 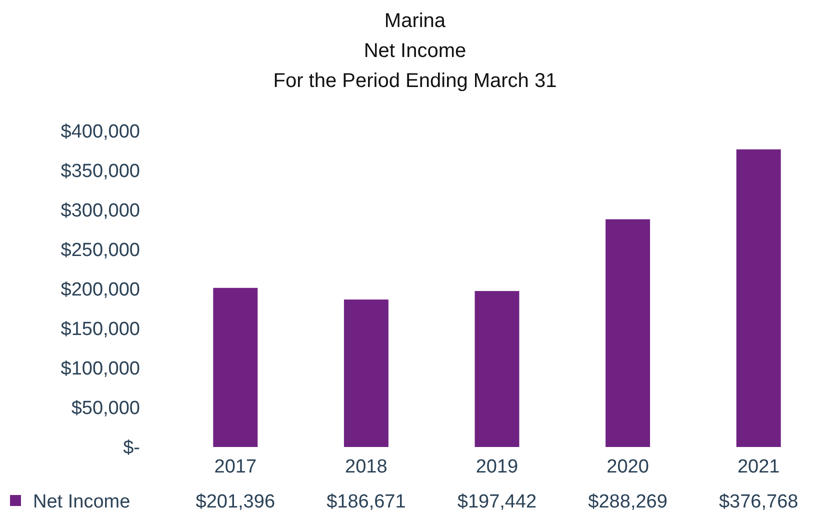 What do you see at coordinates (105, 409) in the screenshot?
I see `y-tick-label: $50,000` at bounding box center [105, 409].